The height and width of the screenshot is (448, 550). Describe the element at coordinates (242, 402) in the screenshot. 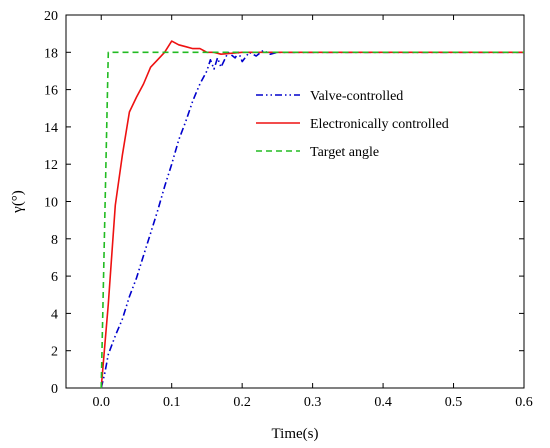

I see `x-tick-label: 0.2` at that location.